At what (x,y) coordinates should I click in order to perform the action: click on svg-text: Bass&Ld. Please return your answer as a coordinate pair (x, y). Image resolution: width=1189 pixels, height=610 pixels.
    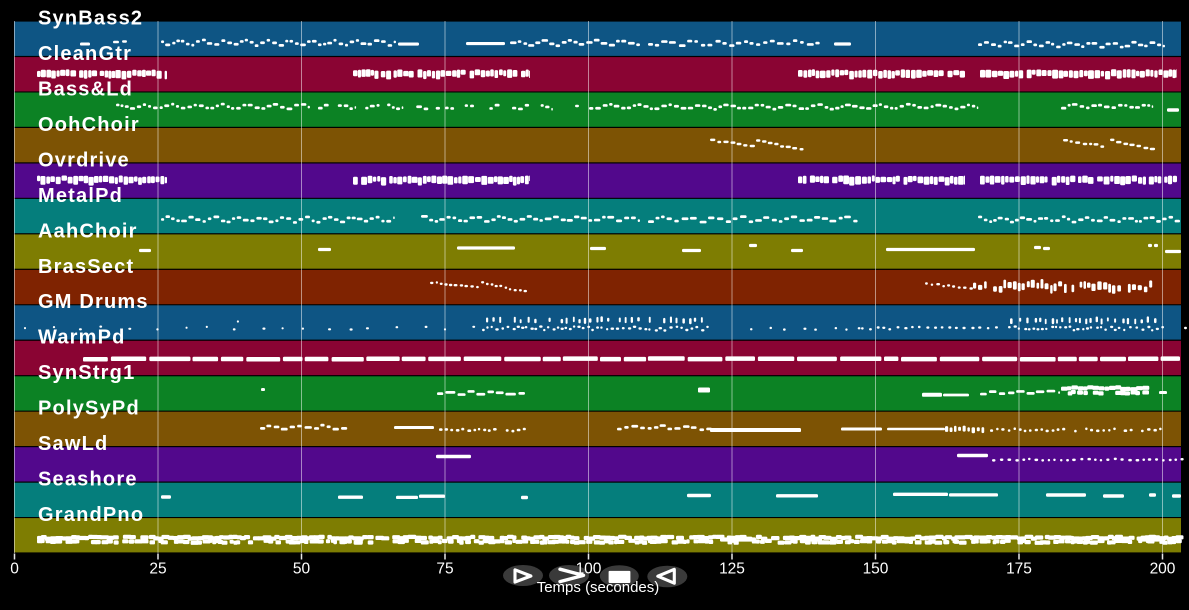
    Looking at the image, I should click on (85, 89).